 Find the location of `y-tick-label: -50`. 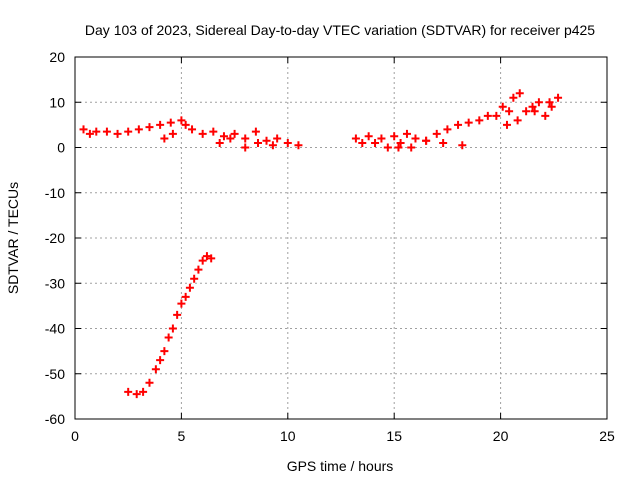

y-tick-label: -50 is located at coordinates (55, 374).